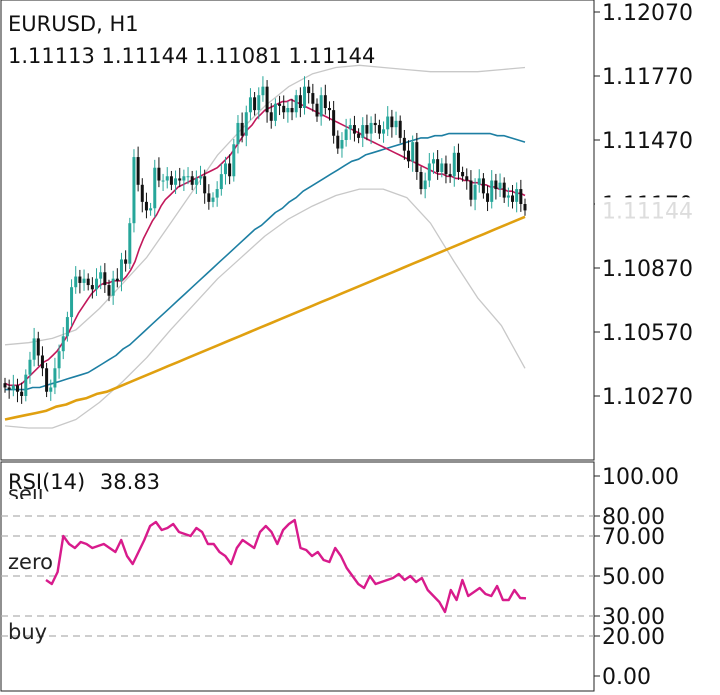 The image size is (720, 695). What do you see at coordinates (192, 56) in the screenshot?
I see `ohlc-readout: 1.11113 1.11144 1.11081 1.11144` at bounding box center [192, 56].